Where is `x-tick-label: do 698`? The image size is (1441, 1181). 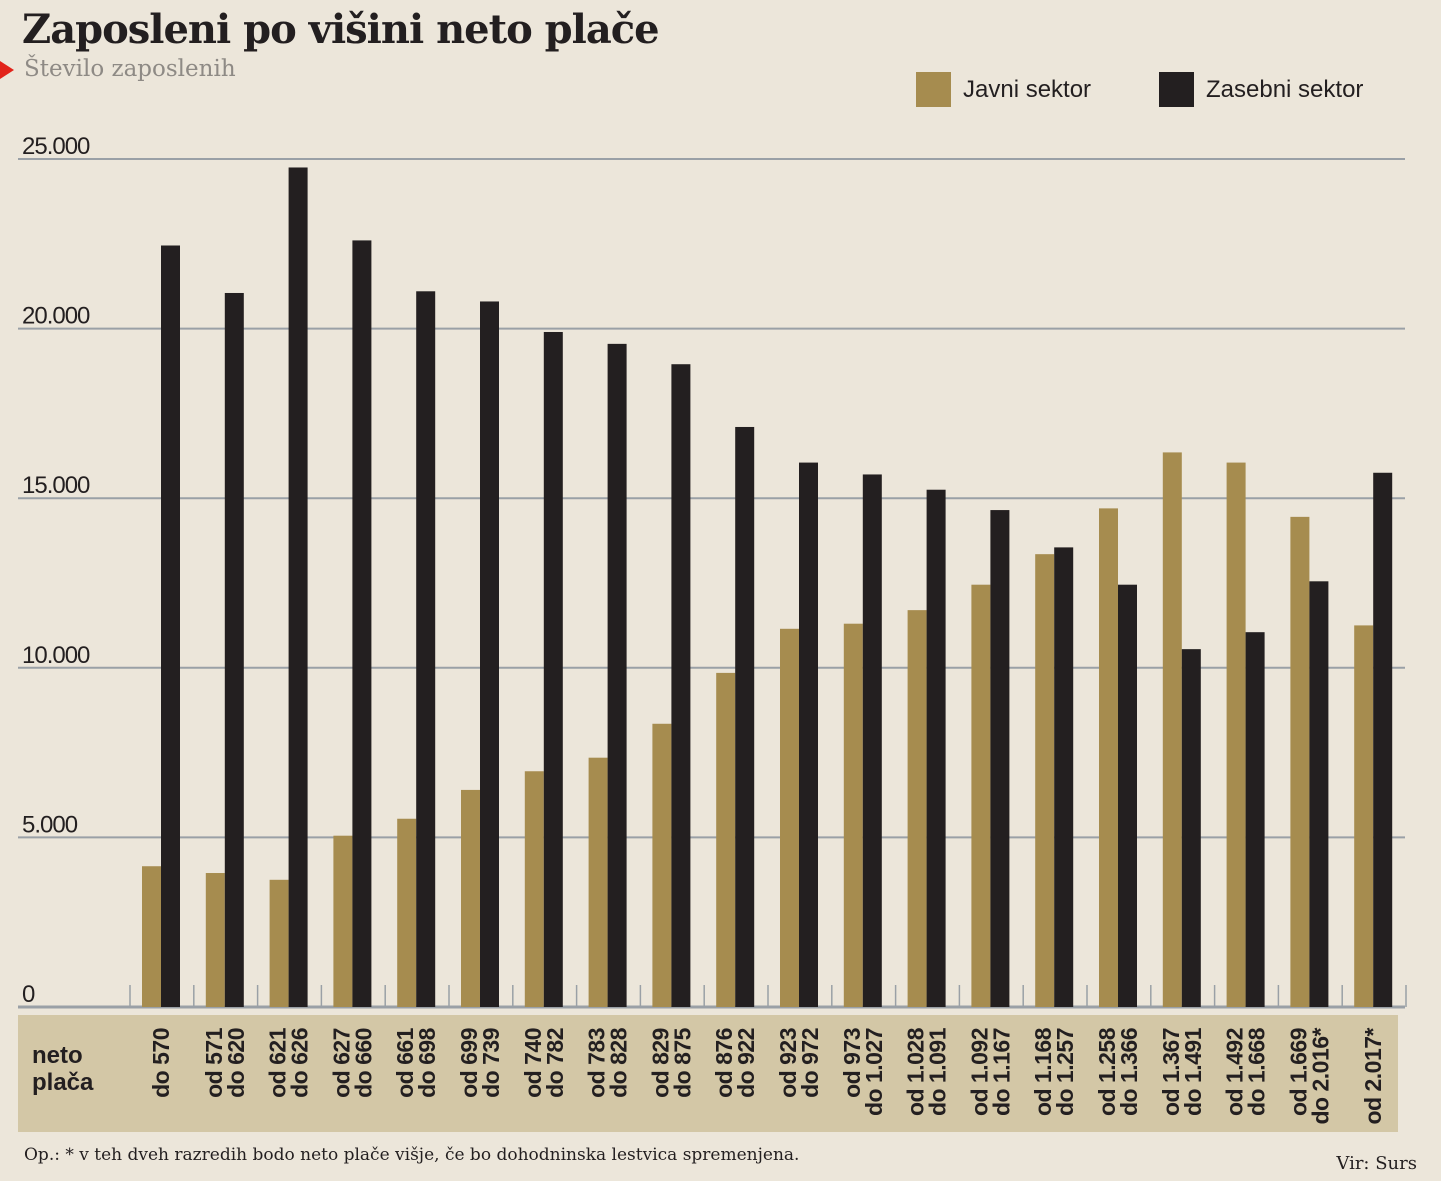
x-tick-label: do 698 is located at coordinates (427, 1062).